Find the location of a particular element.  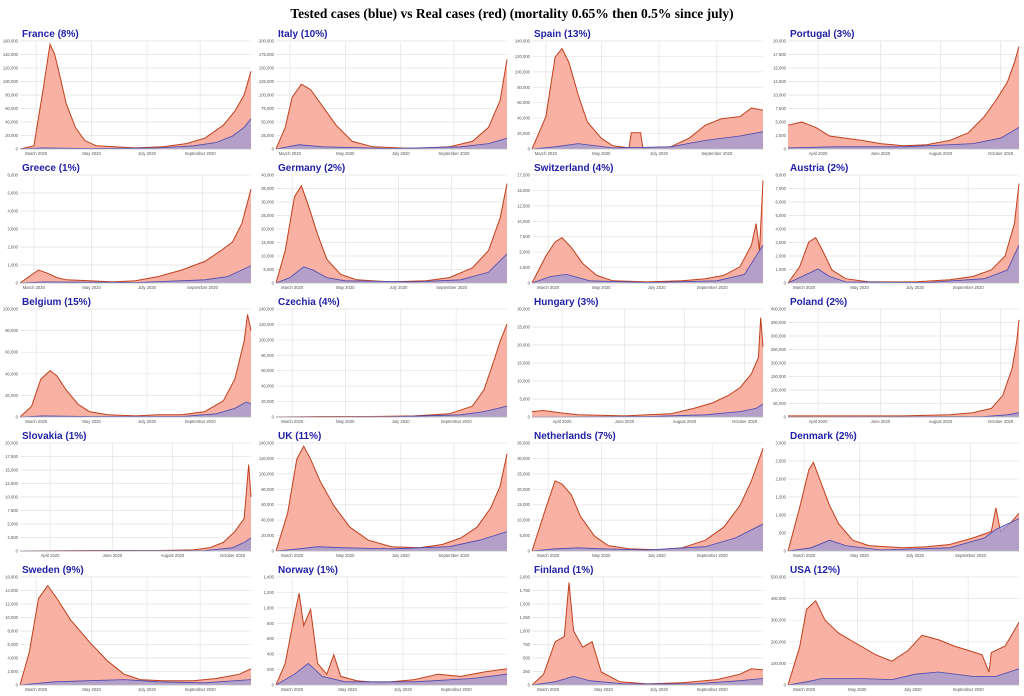

y-tick-label: 1,500 is located at coordinates (525, 604).